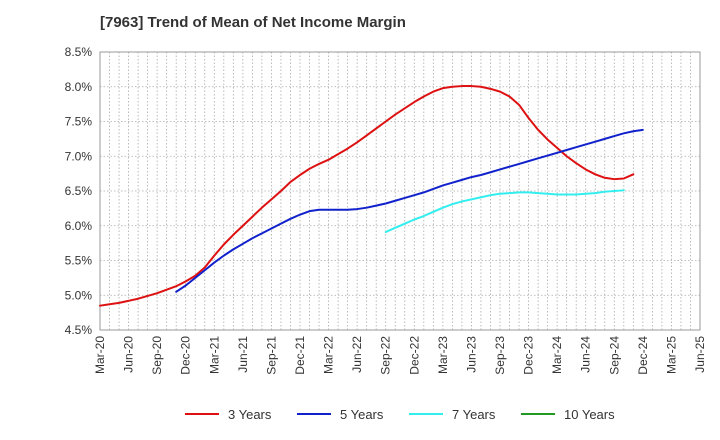  Describe the element at coordinates (79, 52) in the screenshot. I see `y-tick-label: 8.5%` at that location.